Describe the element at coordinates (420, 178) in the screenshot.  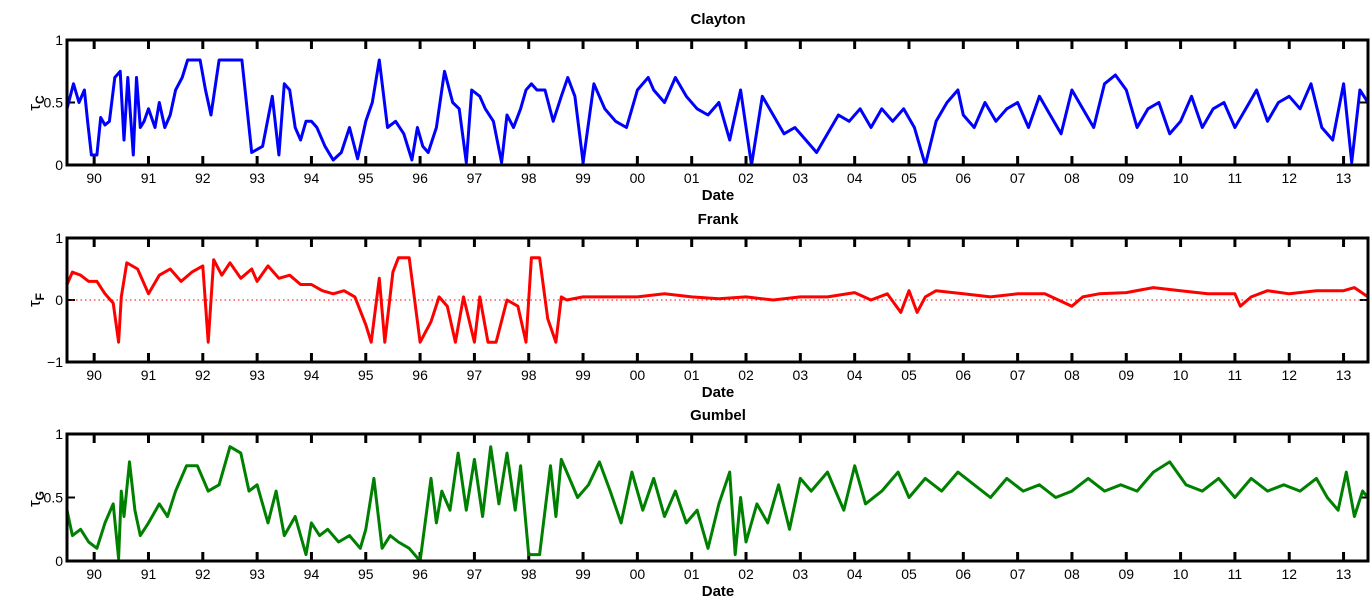
I see `clayton-xtick-label: 96` at that location.